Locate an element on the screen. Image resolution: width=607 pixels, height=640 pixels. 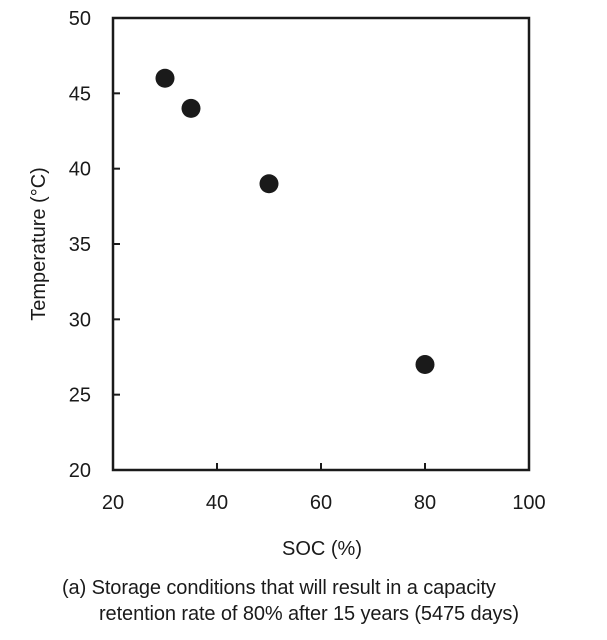
y-tick-label: 35 is located at coordinates (80, 245).